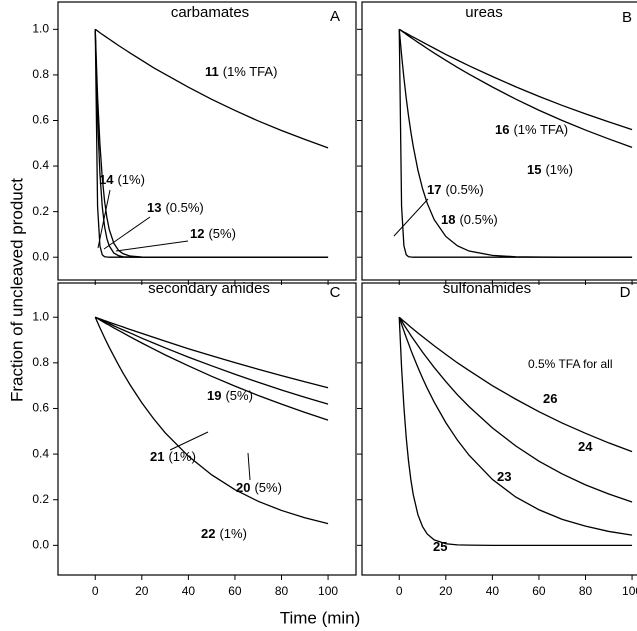 The image size is (637, 631). I want to click on y-axis-title: Fraction of uncleaved product, so click(16, 290).